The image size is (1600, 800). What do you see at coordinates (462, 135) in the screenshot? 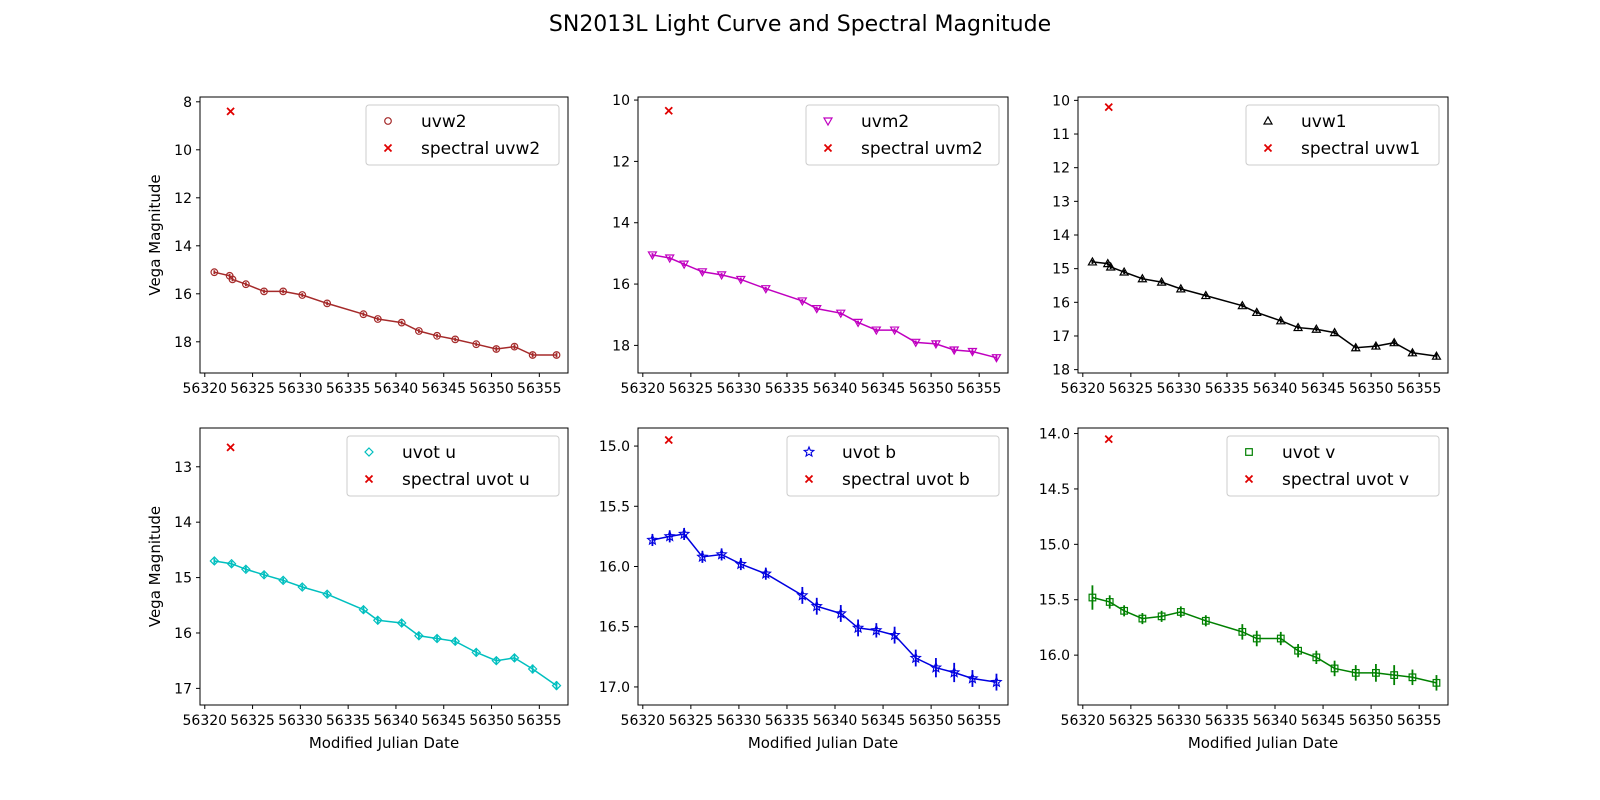
I see `legend: uvw2 spectral uvw2` at bounding box center [462, 135].